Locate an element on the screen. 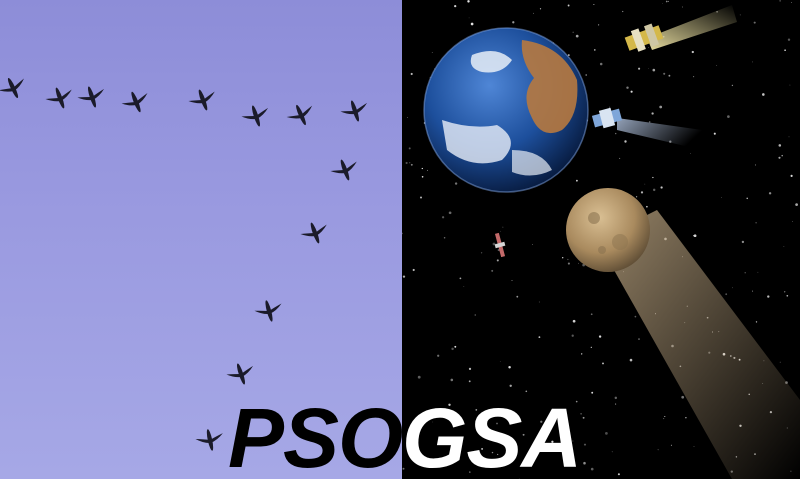  satellite-trail is located at coordinates (692, 27).